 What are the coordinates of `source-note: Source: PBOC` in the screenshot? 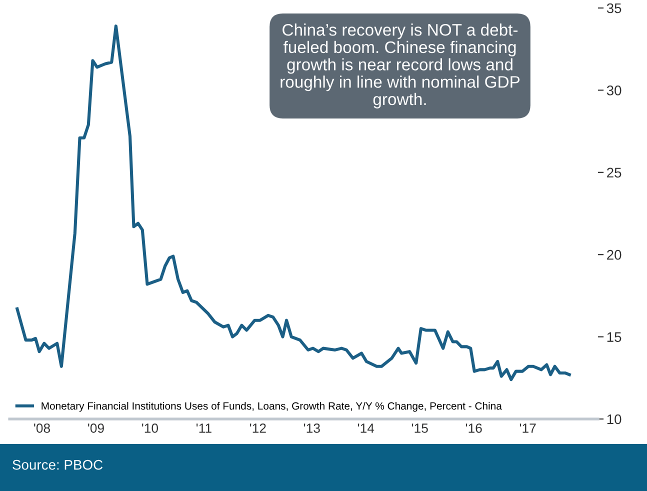 It's located at (57, 465).